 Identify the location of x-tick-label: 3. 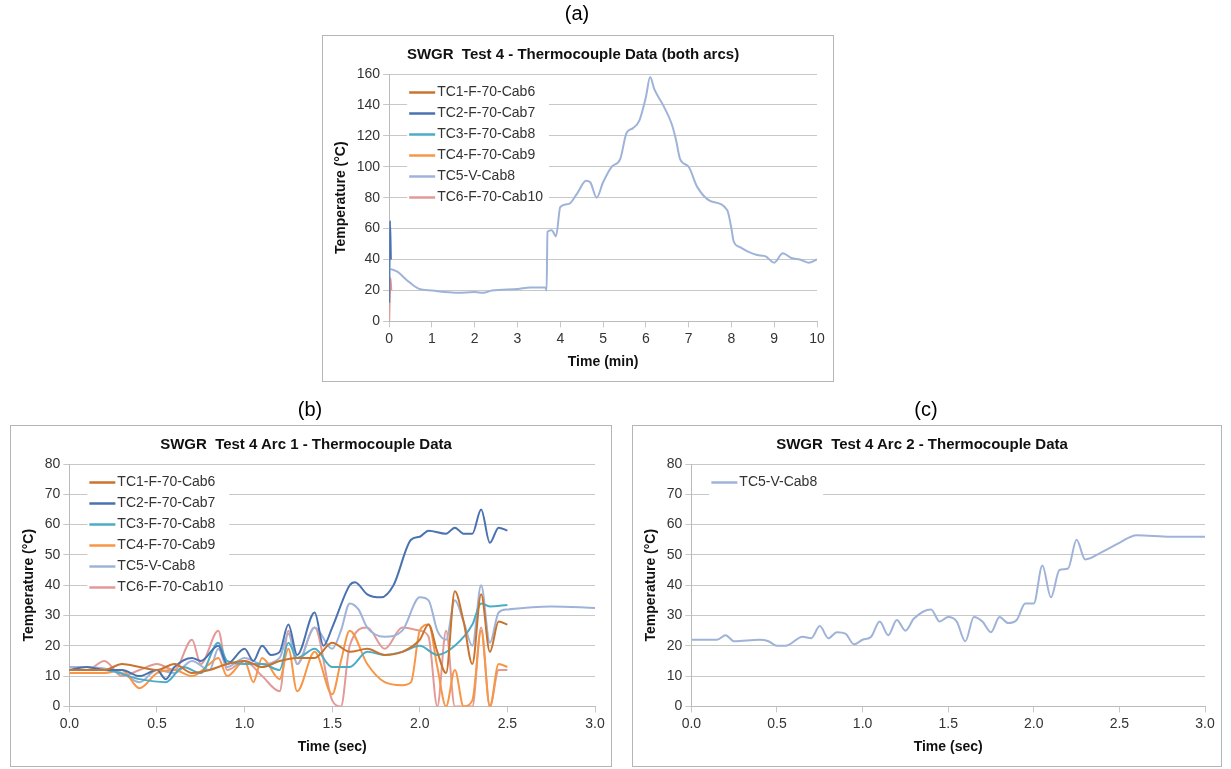
(517, 337).